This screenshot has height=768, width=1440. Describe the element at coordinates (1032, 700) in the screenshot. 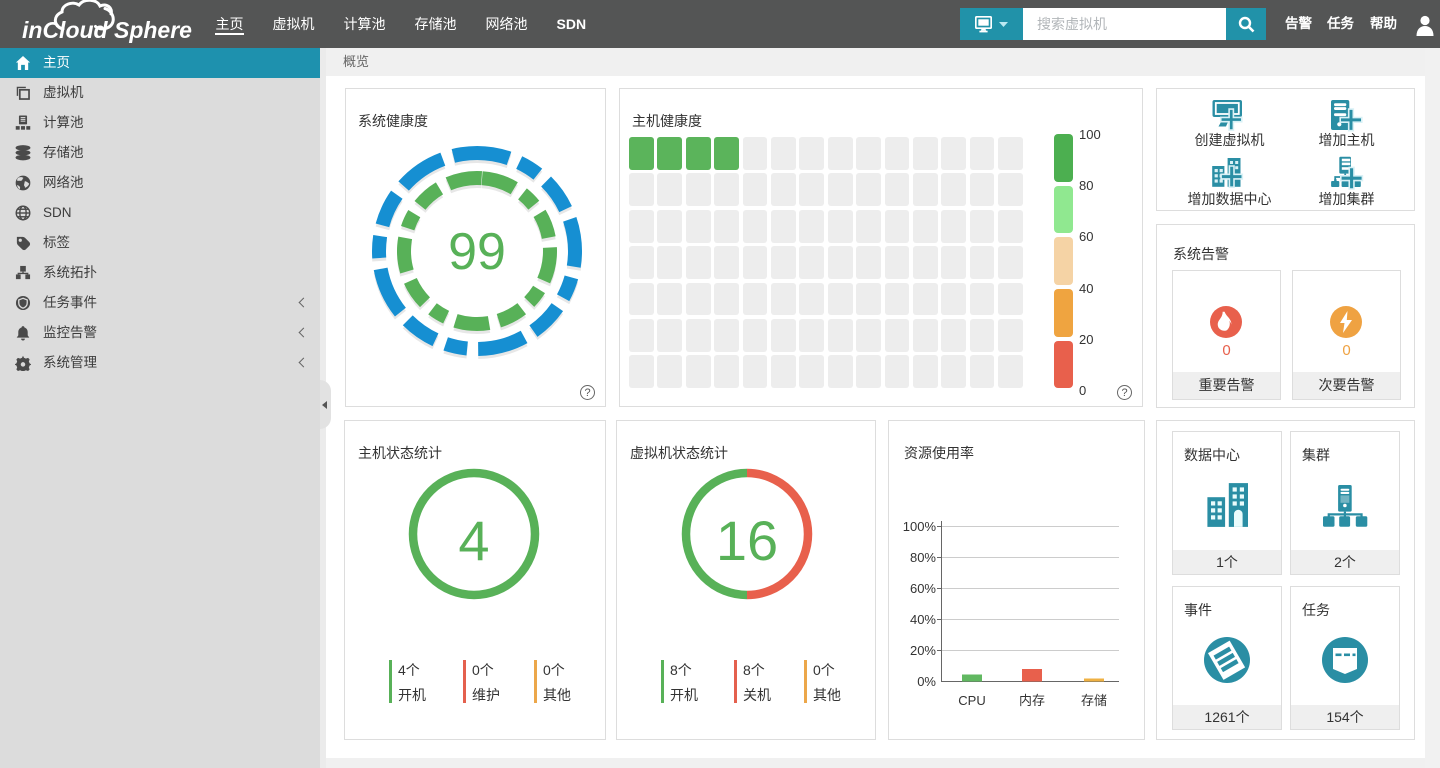

I see `svg-text: 内存` at that location.